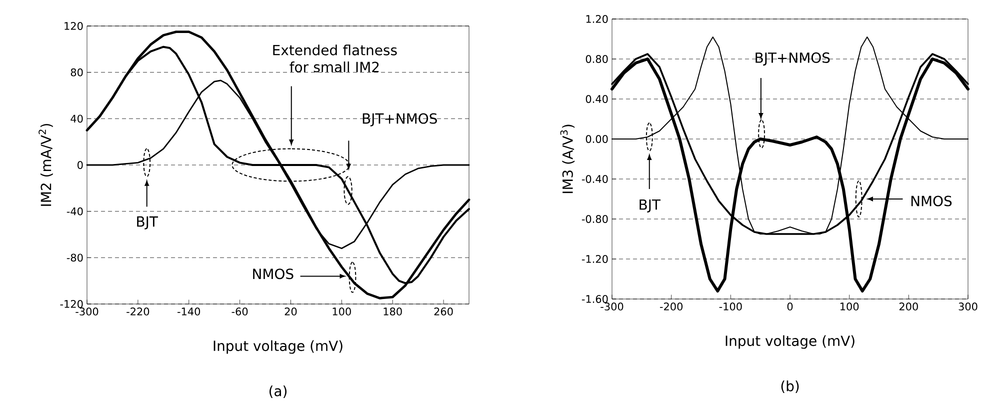 This screenshot has height=415, width=987. What do you see at coordinates (730, 306) in the screenshot?
I see `x-tick-label: -100` at bounding box center [730, 306].